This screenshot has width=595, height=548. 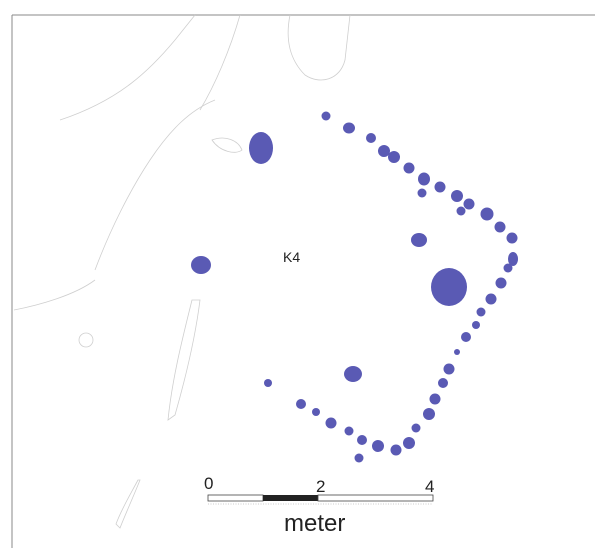 I want to click on feature-label: K4, so click(x=291, y=257).